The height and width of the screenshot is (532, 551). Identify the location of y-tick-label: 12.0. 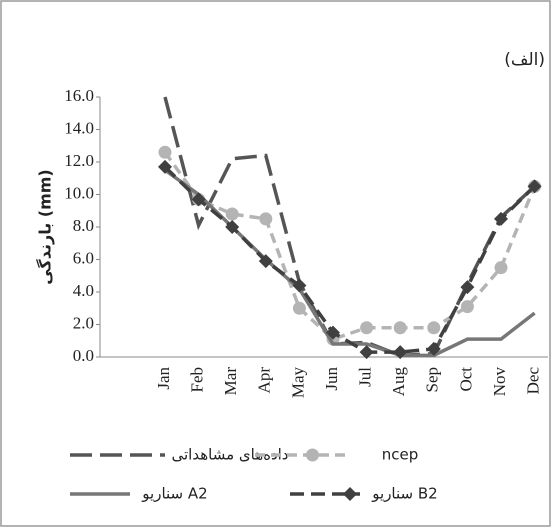
(79, 160).